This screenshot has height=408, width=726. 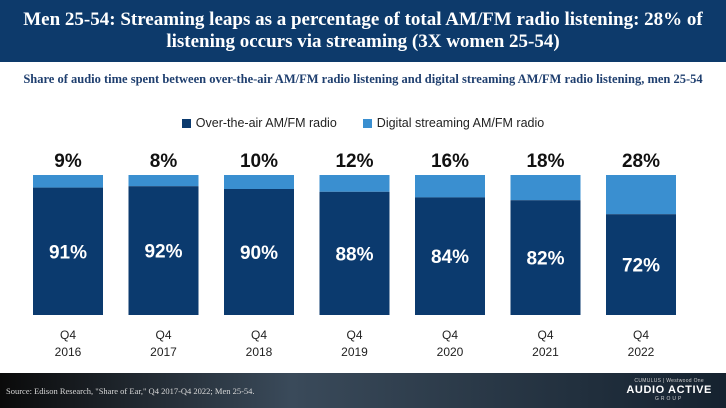 What do you see at coordinates (450, 335) in the screenshot?
I see `x-tick-quarter-2020: Q4` at bounding box center [450, 335].